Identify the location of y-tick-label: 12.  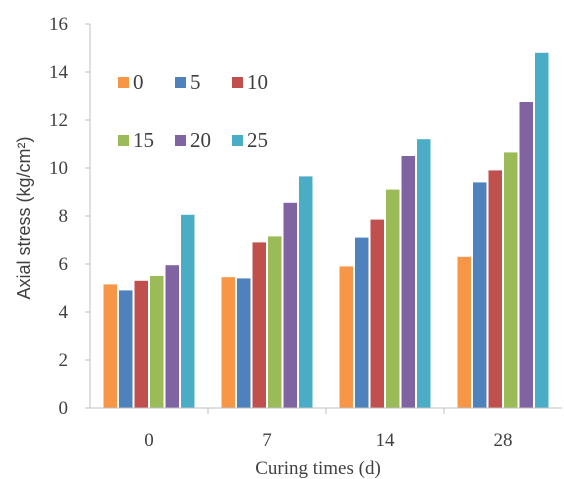
(58, 120).